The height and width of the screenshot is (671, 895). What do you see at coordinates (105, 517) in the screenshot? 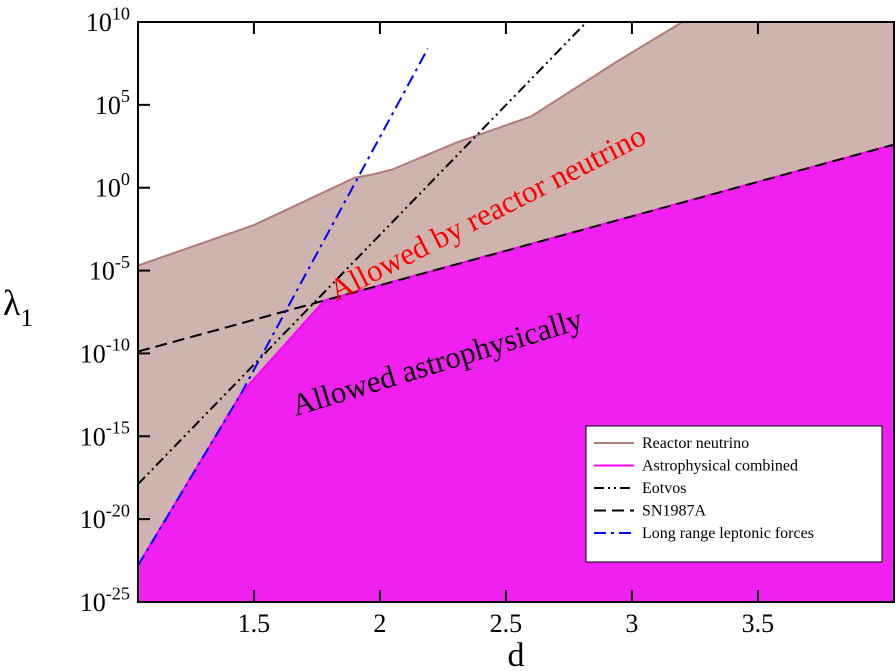
I see `y-tick-label: 10⁻²⁰` at bounding box center [105, 517].